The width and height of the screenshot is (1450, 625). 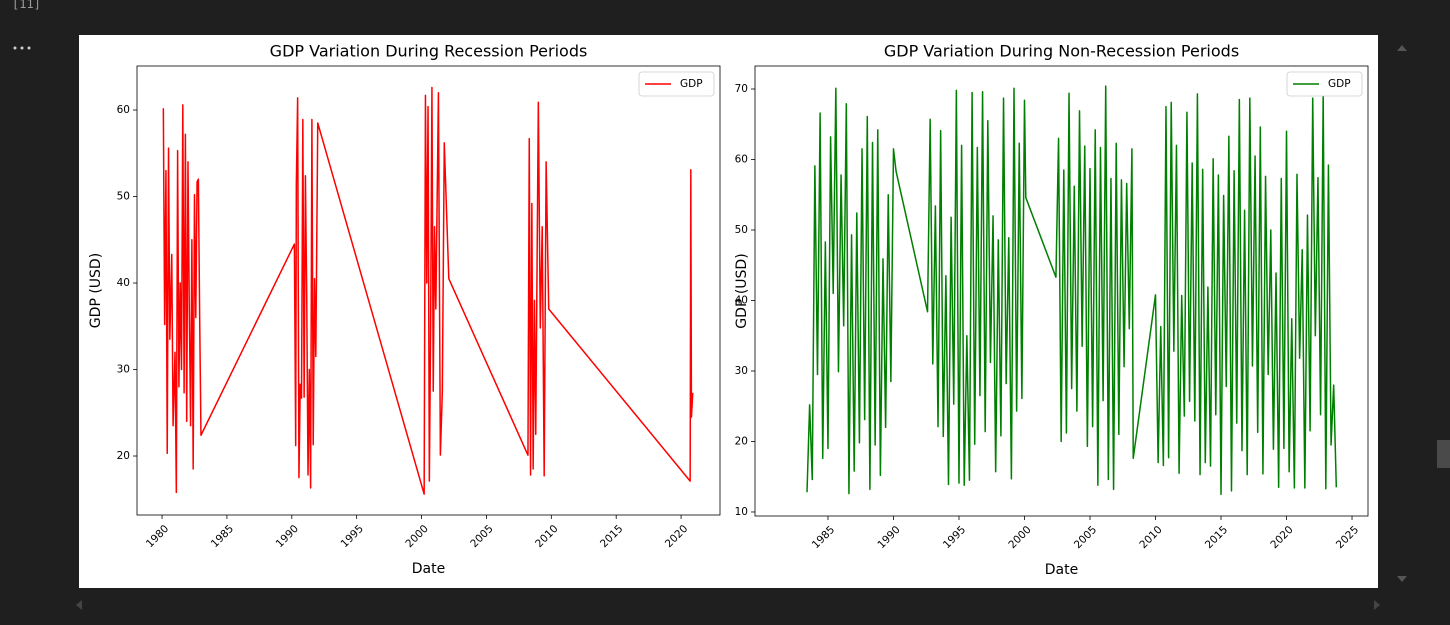 I want to click on scroll-up, so click(x=1402, y=48).